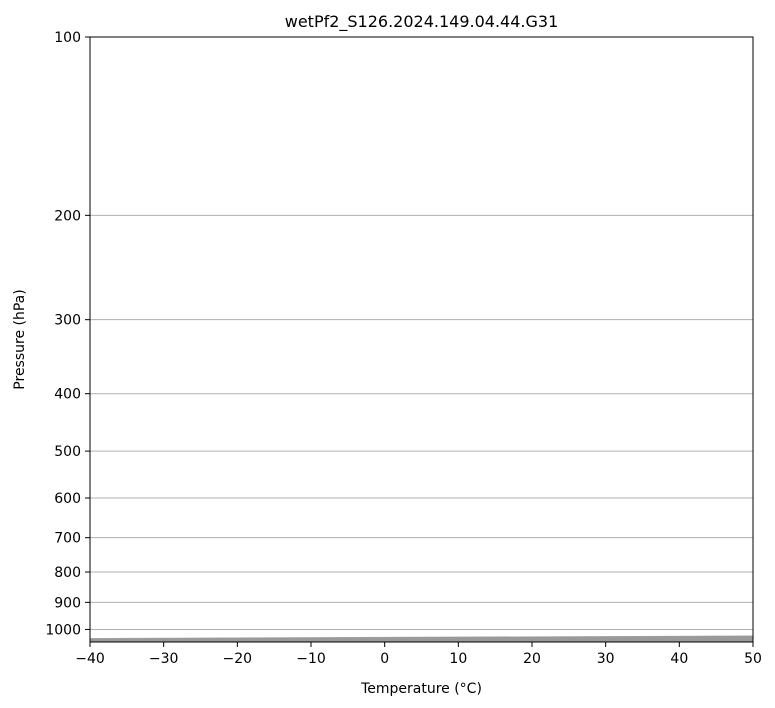  Describe the element at coordinates (67, 603) in the screenshot. I see `y-tick-label: 900` at that location.